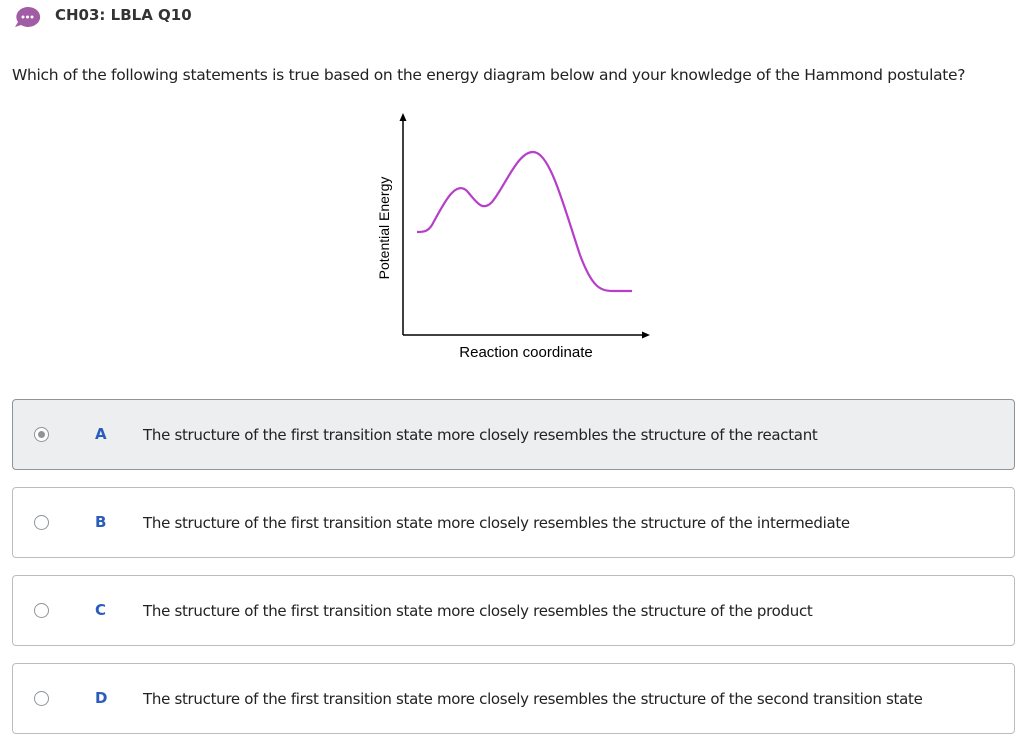  Describe the element at coordinates (123, 15) in the screenshot. I see `header-title: CH03: LBLA Q10` at that location.